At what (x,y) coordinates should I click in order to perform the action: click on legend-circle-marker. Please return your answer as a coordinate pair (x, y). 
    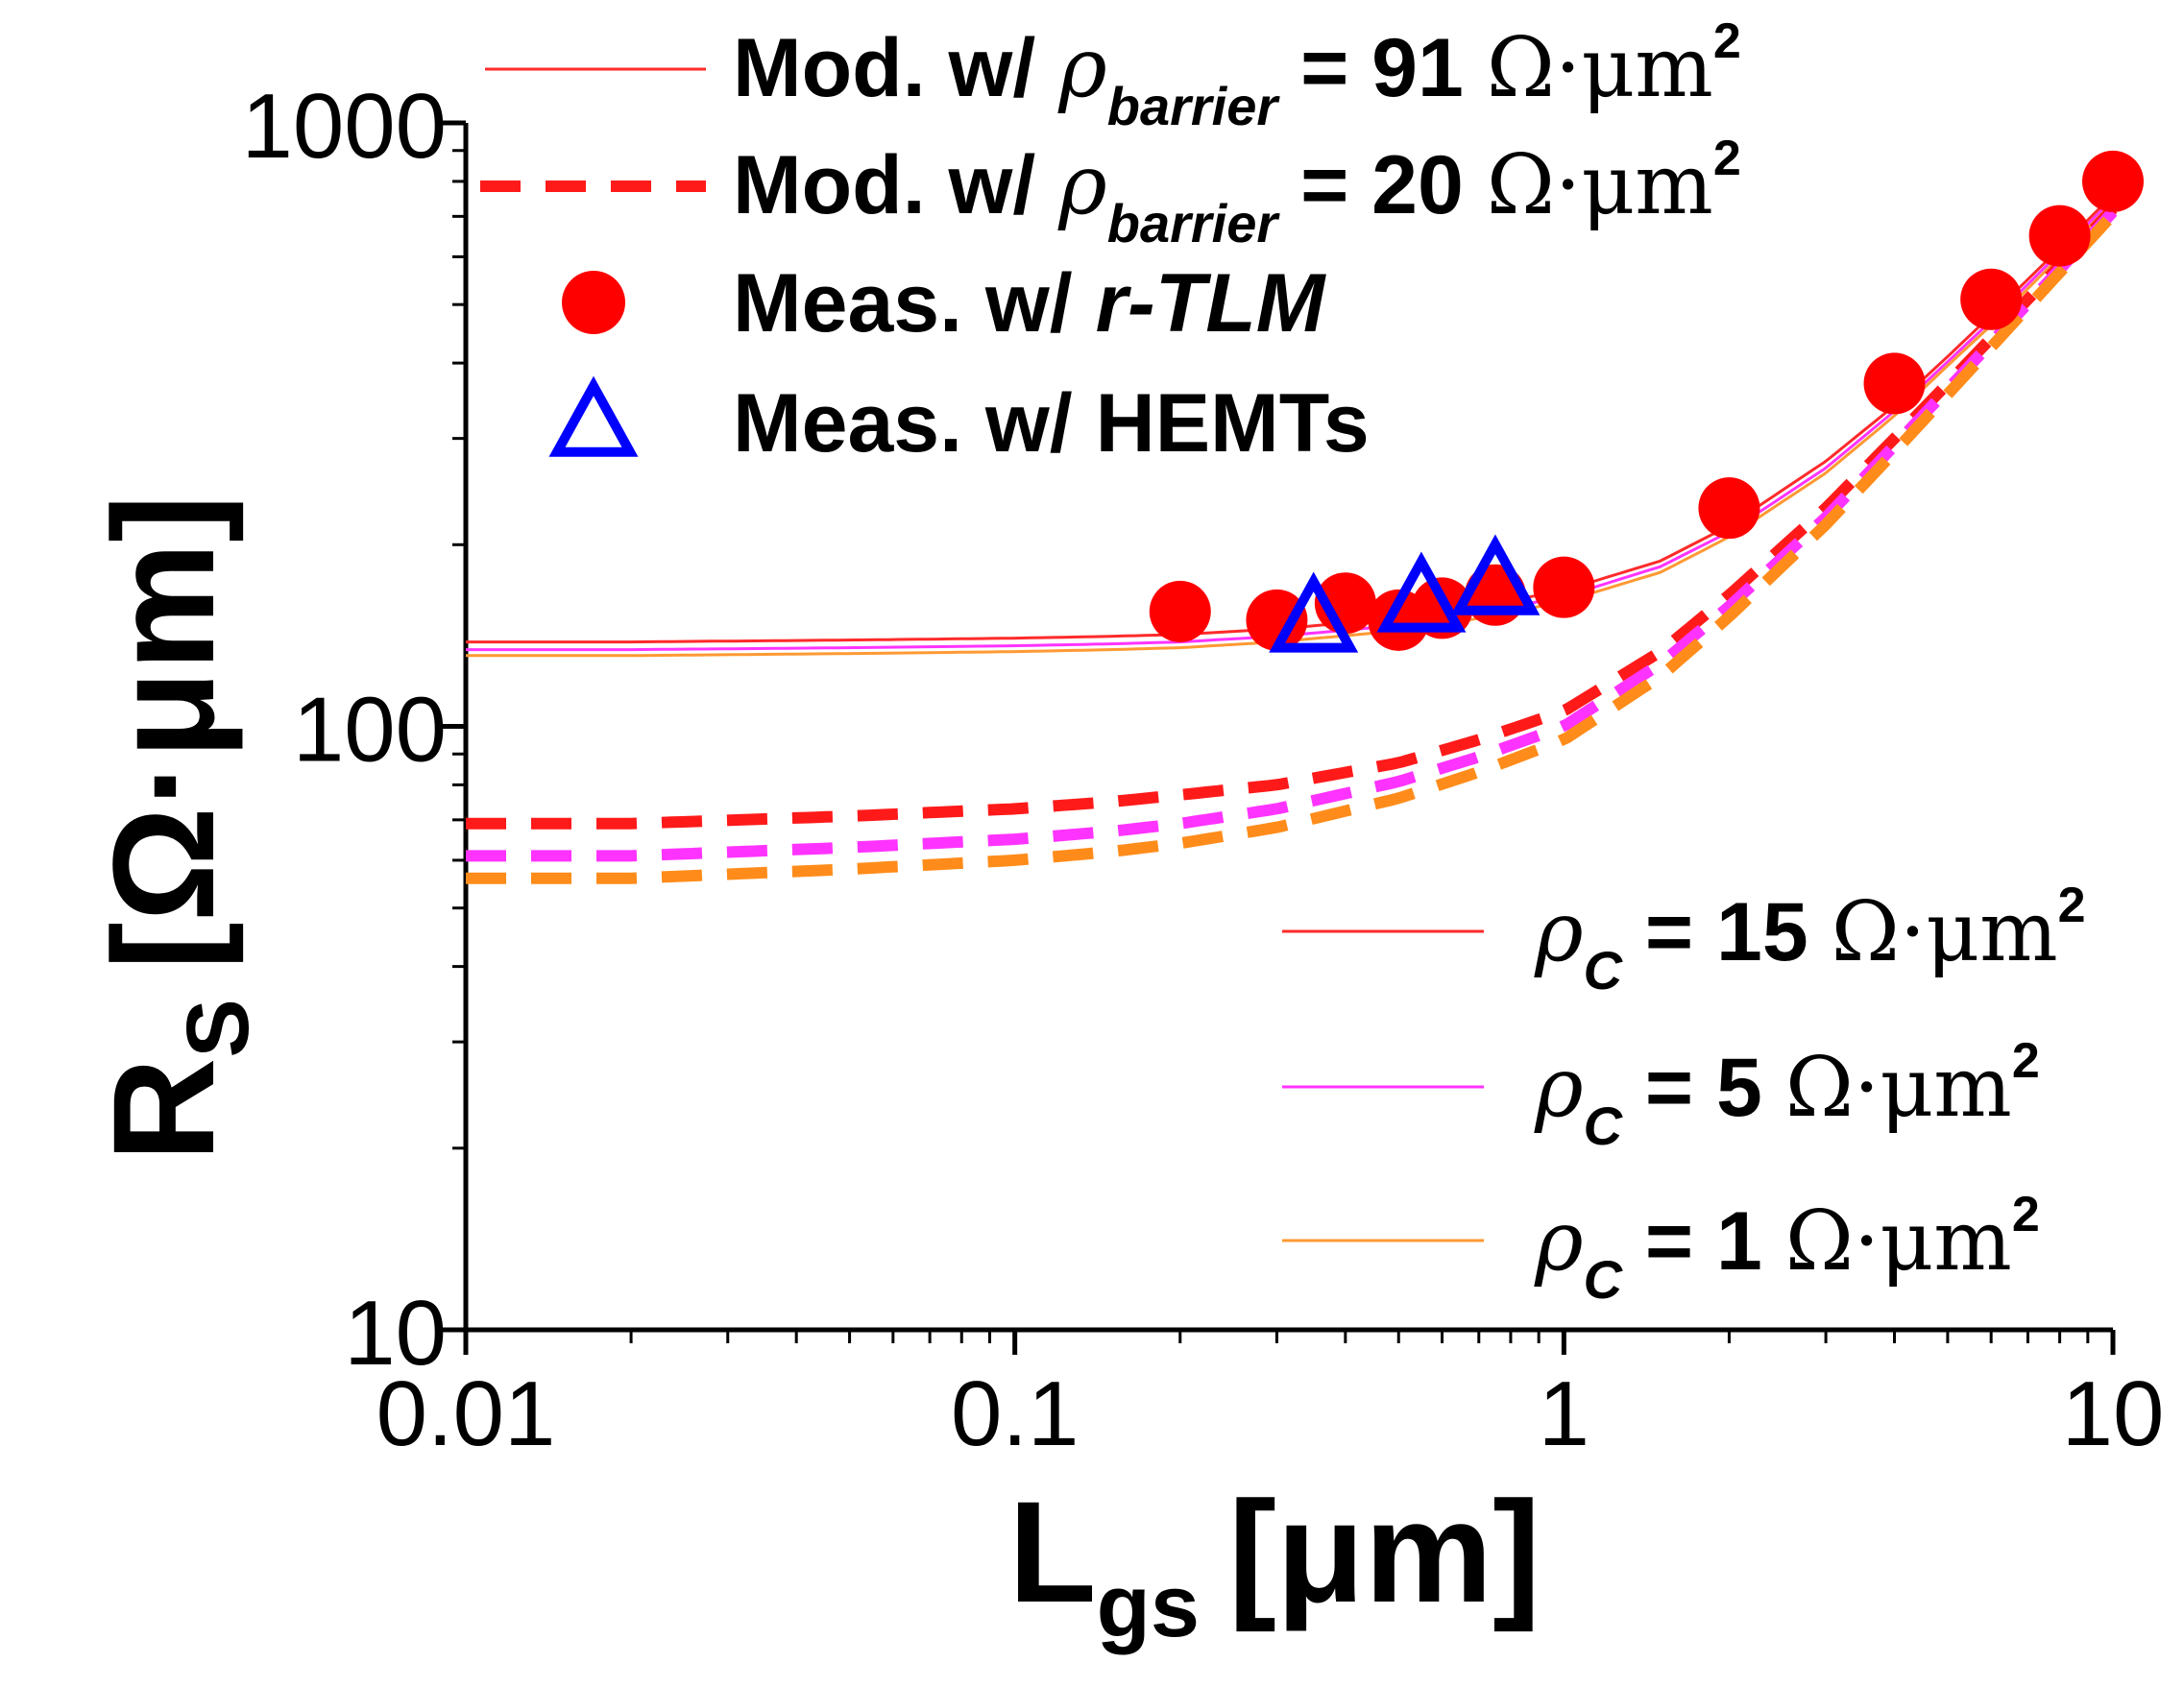
    Looking at the image, I should click on (593, 302).